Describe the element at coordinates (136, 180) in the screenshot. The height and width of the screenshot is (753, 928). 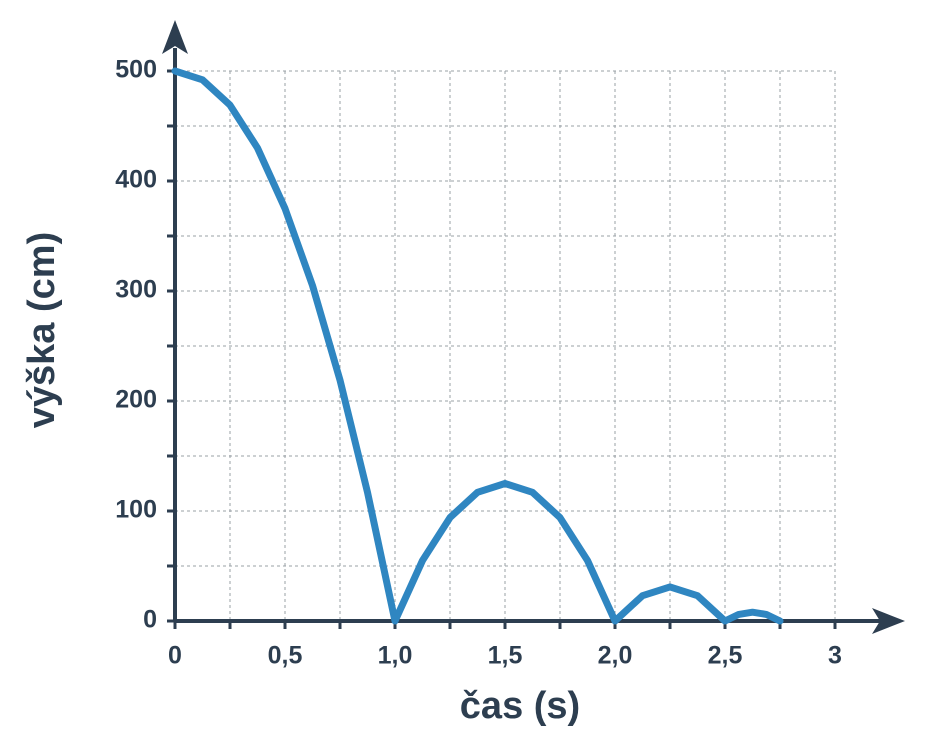
I see `y-tick-label: 400` at that location.